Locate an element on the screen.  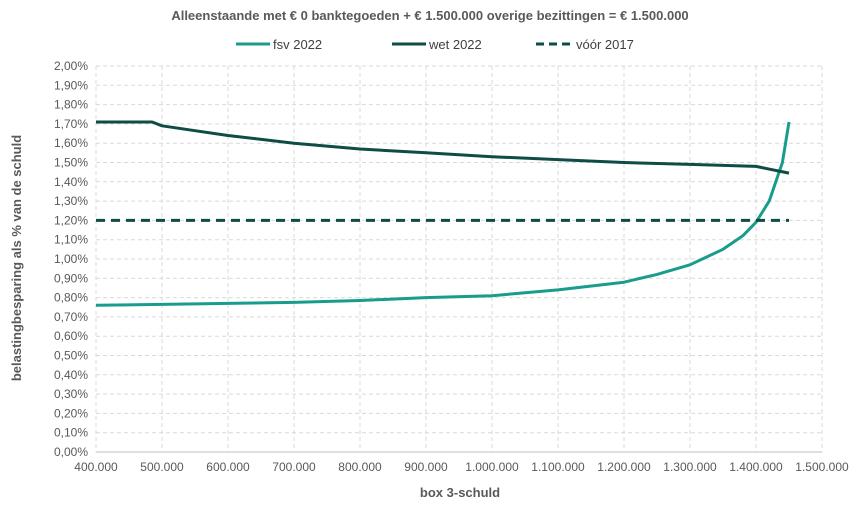
y-tick-label: 0,00% is located at coordinates (71, 452).